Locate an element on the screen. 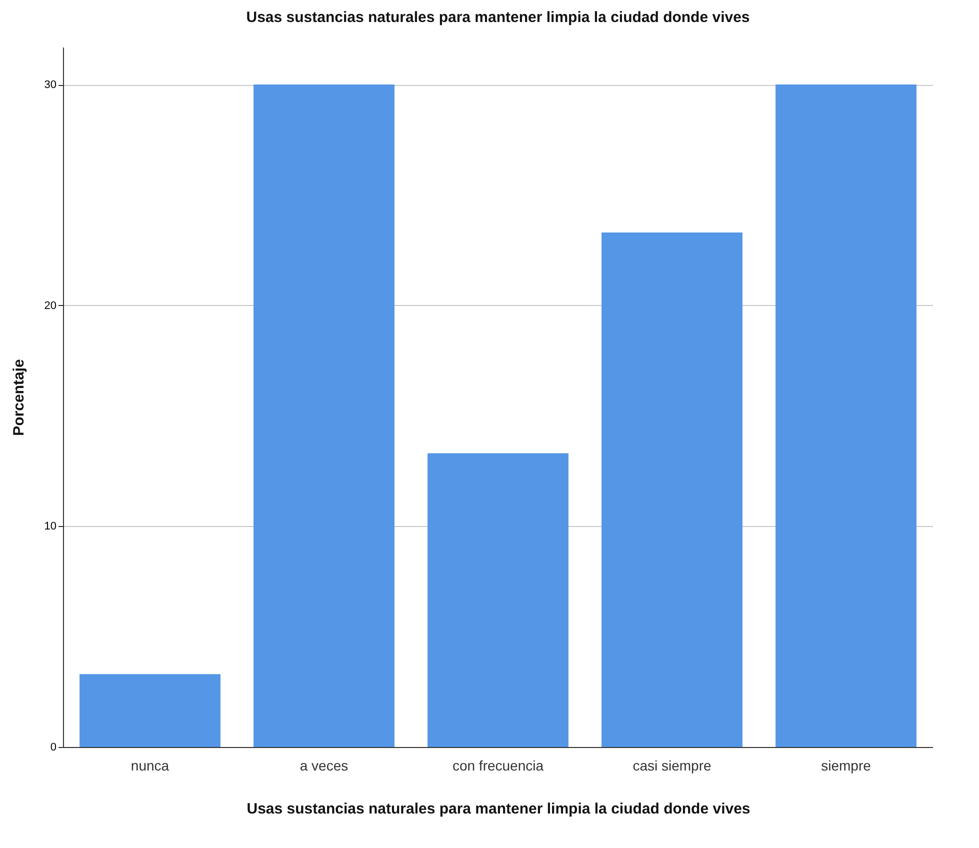 The image size is (979, 848). y-tick-label: 30 is located at coordinates (50, 85).